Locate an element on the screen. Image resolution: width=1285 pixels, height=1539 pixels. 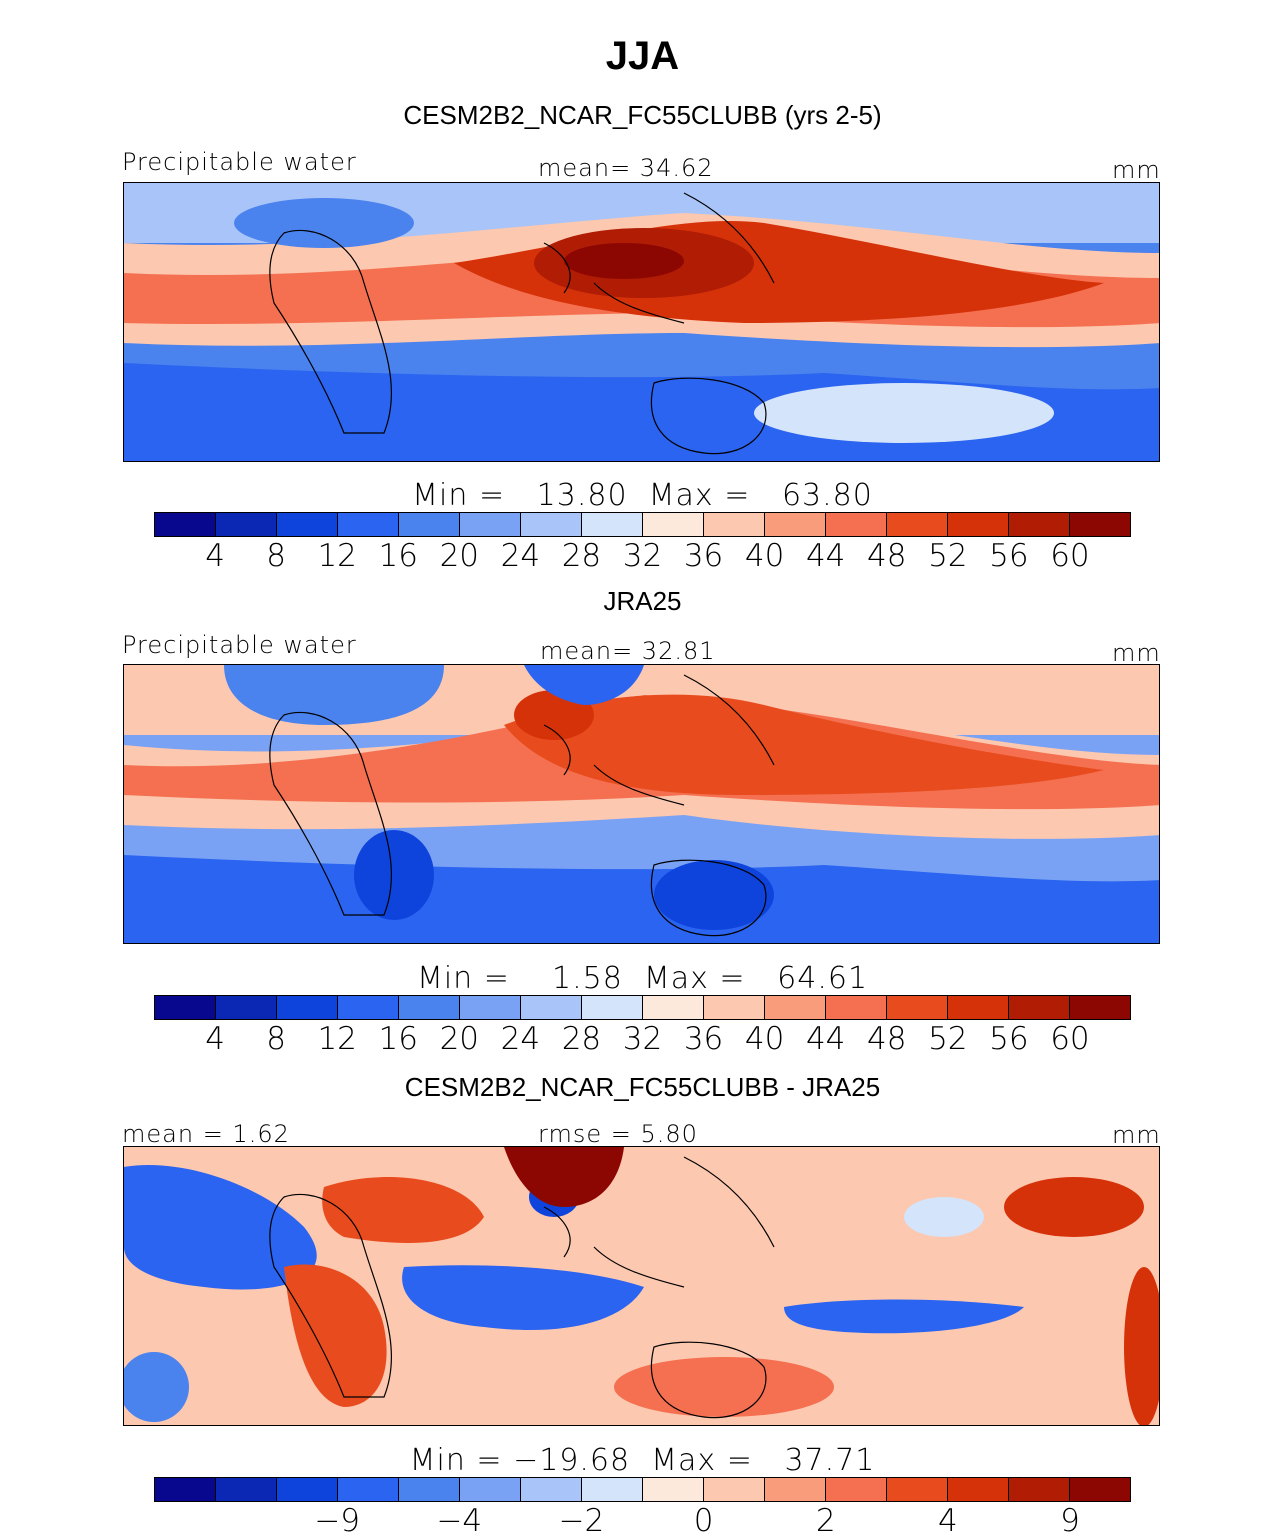
colorbar-tick-label: 60 is located at coordinates (1070, 556).